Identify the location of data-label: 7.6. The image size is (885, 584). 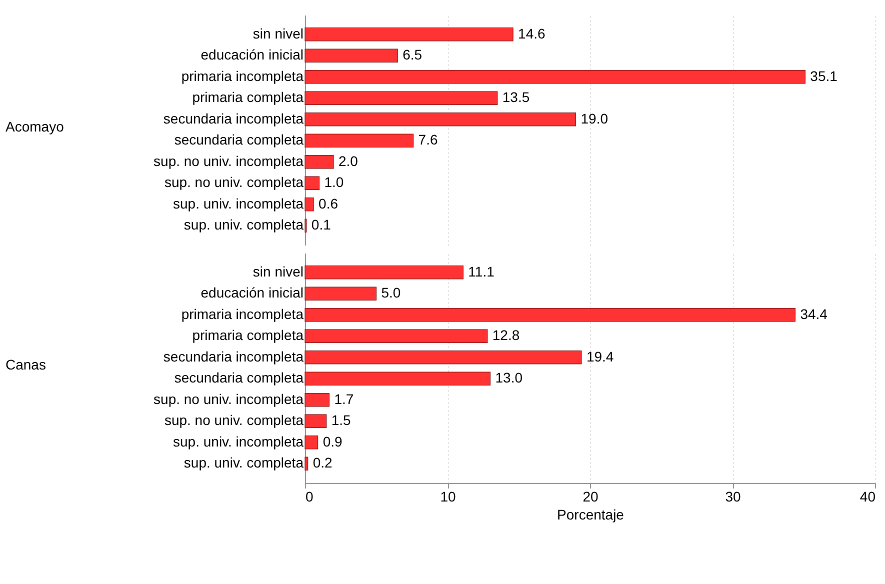
(428, 140).